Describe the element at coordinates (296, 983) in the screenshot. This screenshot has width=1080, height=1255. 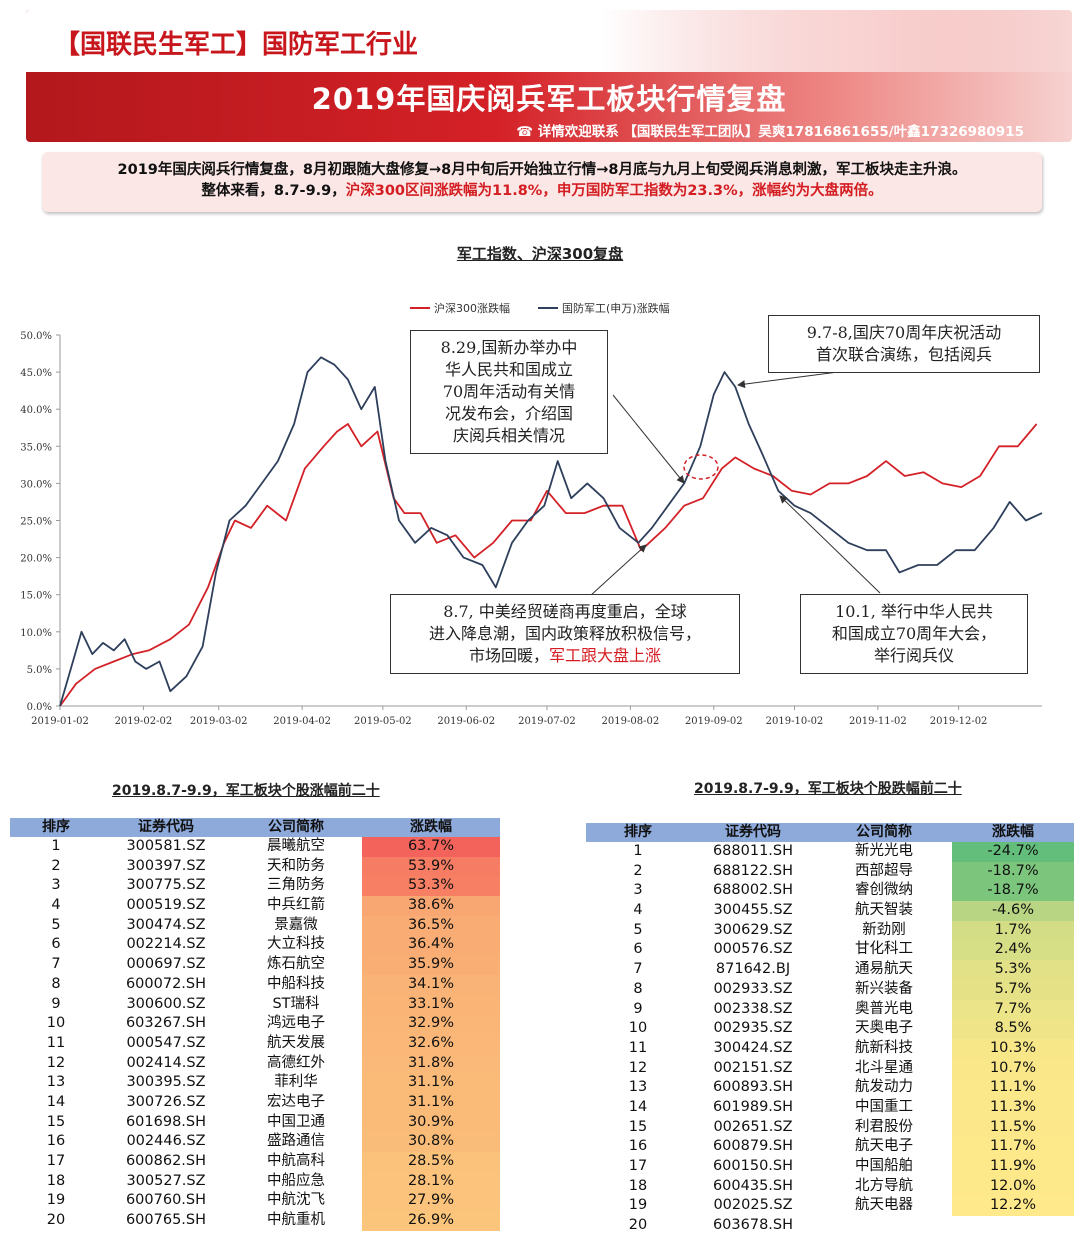
I see `name-cell: 中船科技` at that location.